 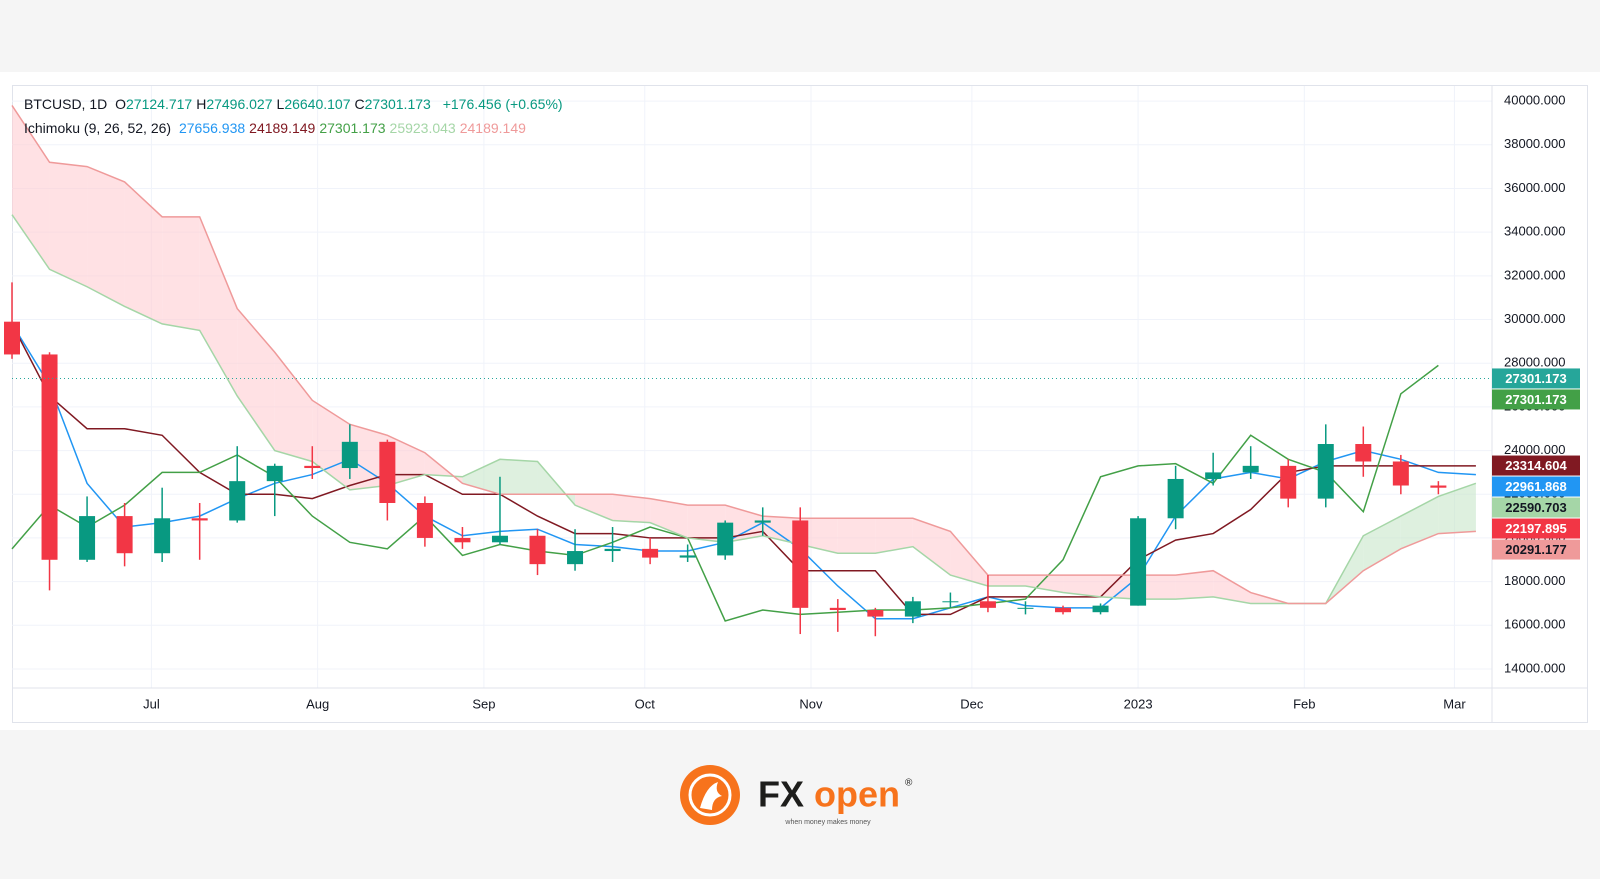 I want to click on x-tick-label: 2023, so click(x=1138, y=703).